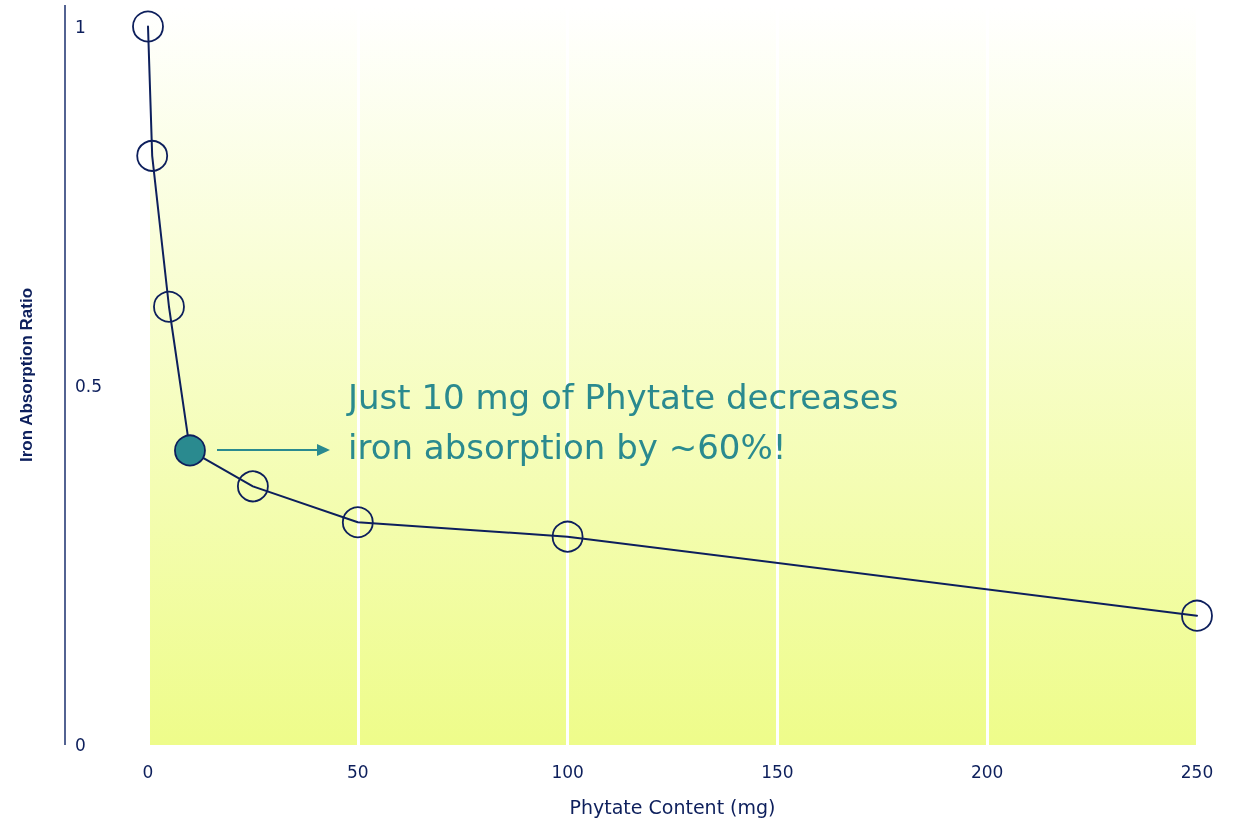 The height and width of the screenshot is (830, 1240). Describe the element at coordinates (1197, 771) in the screenshot. I see `x-tick-label: 250` at that location.